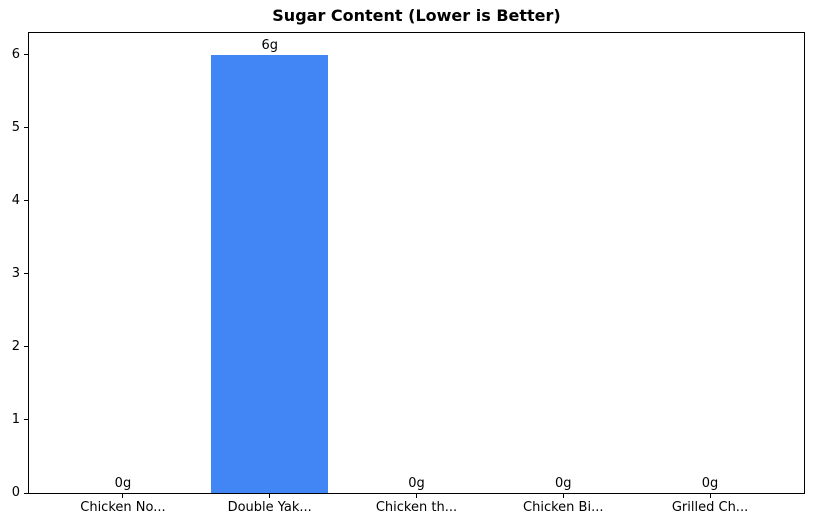  I want to click on y-axis-tick-label: 5, so click(15, 127).